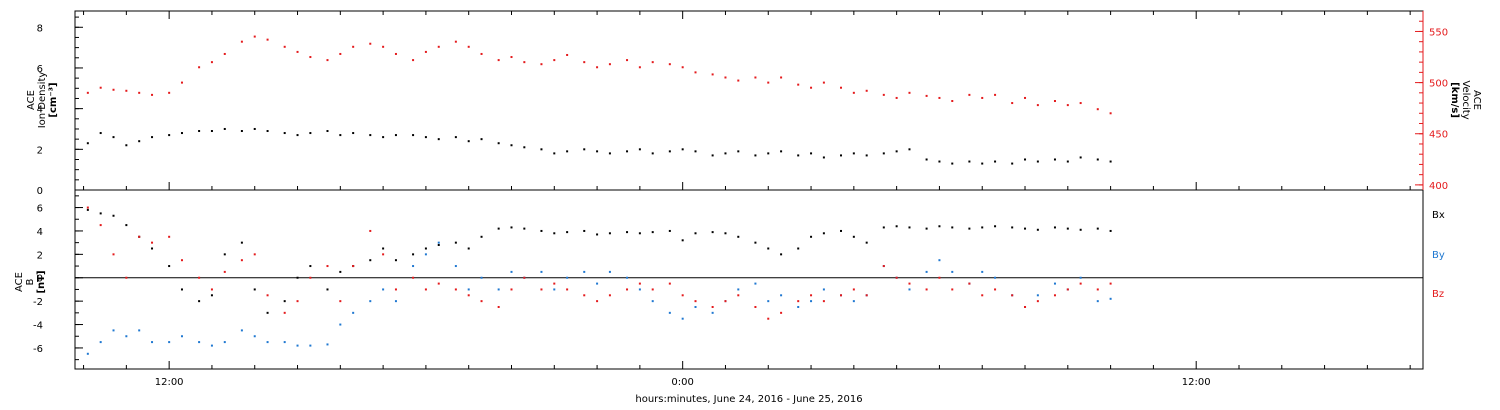 Image resolution: width=1500 pixels, height=410 pixels. I want to click on field-y-tick-label: 2, so click(40, 255).